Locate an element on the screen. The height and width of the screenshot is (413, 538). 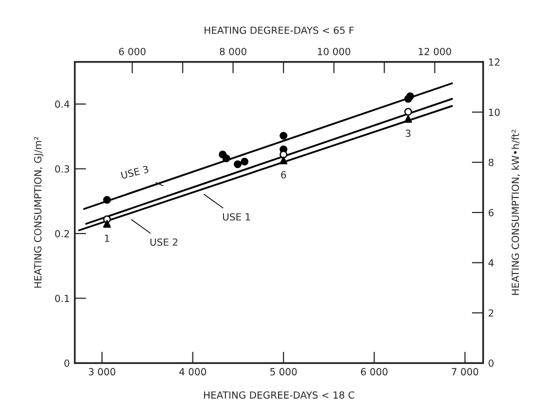
y-axis-title: HEATING CONSUMPTION, GJ/m² is located at coordinates (39, 212).